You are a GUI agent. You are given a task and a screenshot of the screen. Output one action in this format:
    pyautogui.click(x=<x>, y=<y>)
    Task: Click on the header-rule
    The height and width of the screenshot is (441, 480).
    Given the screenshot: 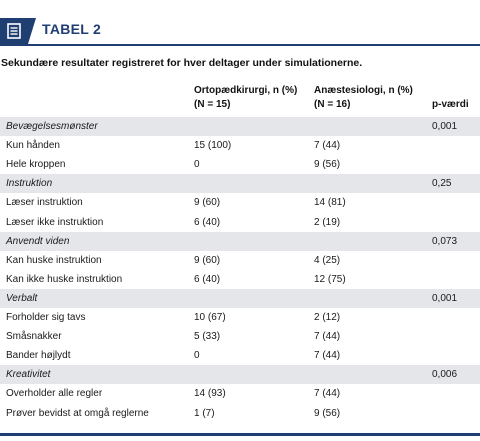 What is the action you would take?
    pyautogui.click(x=240, y=45)
    